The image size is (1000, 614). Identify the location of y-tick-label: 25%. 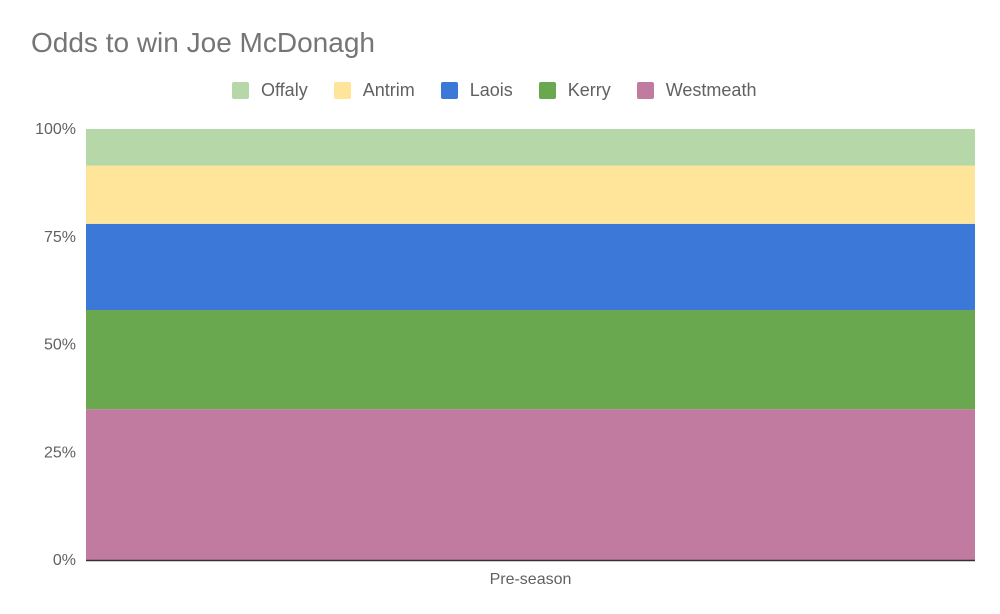
(60, 452).